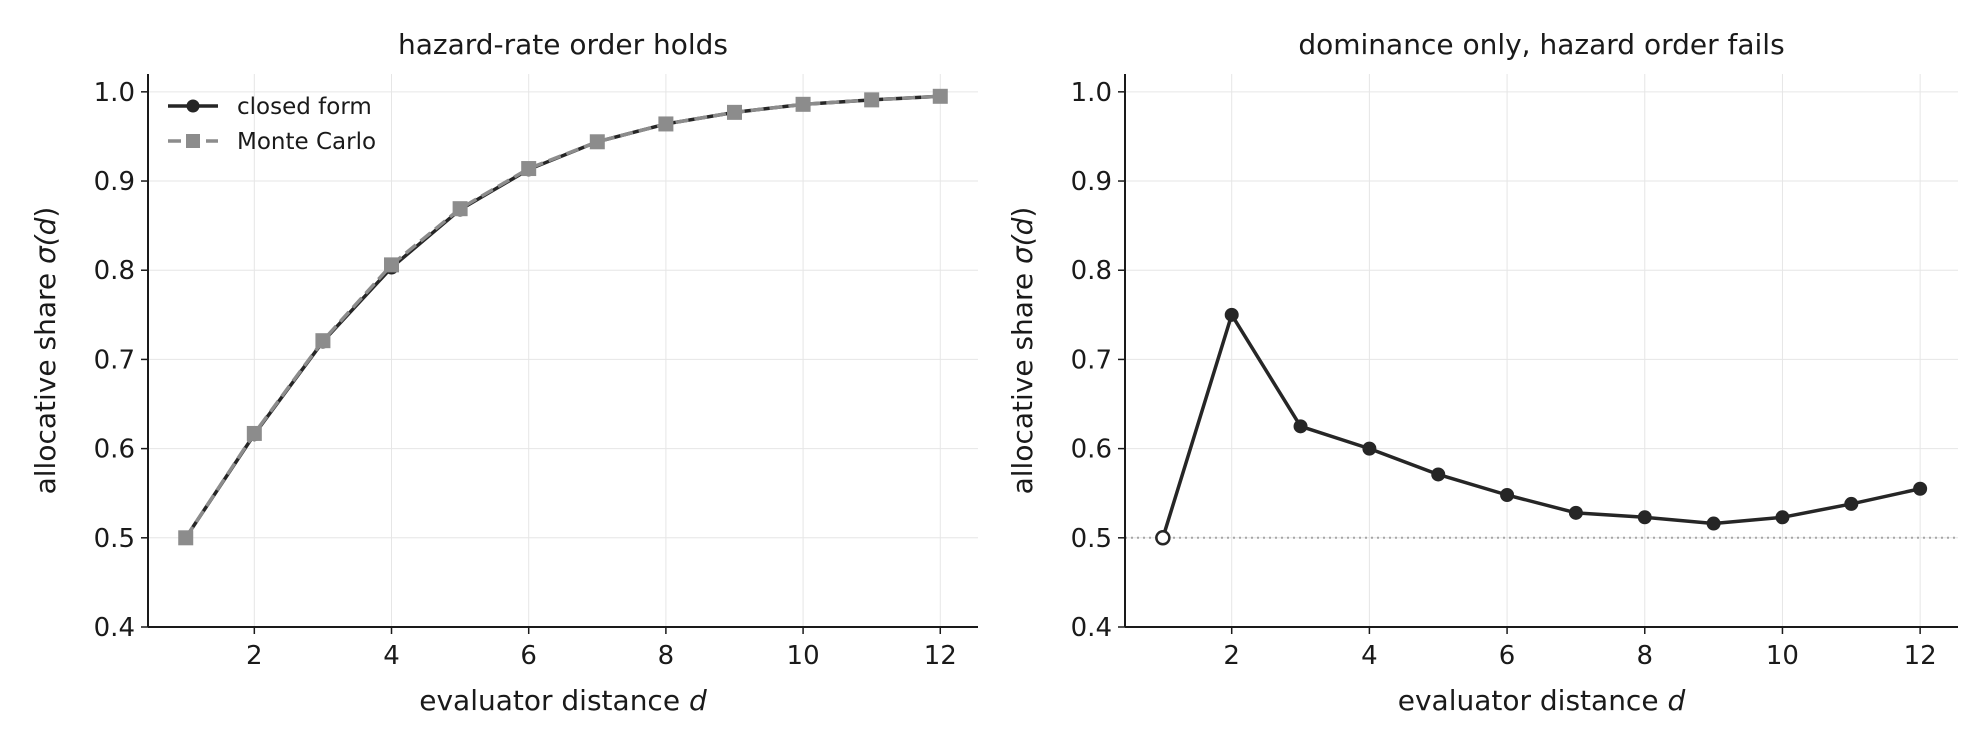 This screenshot has height=756, width=1988. Describe the element at coordinates (563, 700) in the screenshot. I see `left-x-axis-label: evaluator distance d` at that location.